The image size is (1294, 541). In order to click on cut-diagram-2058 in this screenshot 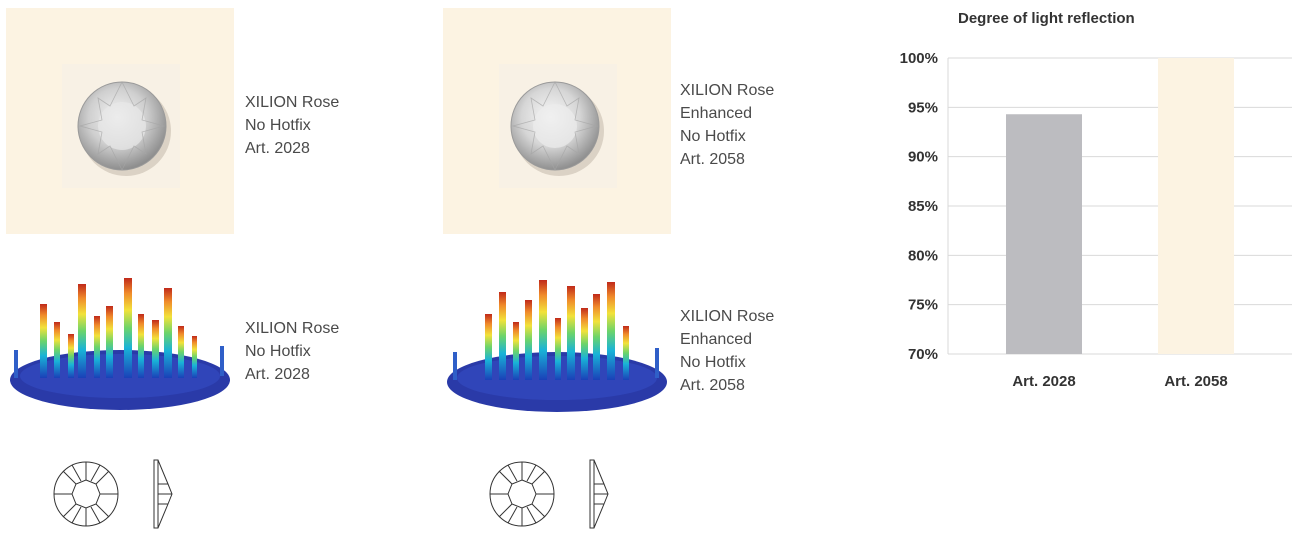, I will do `click(558, 496)`.